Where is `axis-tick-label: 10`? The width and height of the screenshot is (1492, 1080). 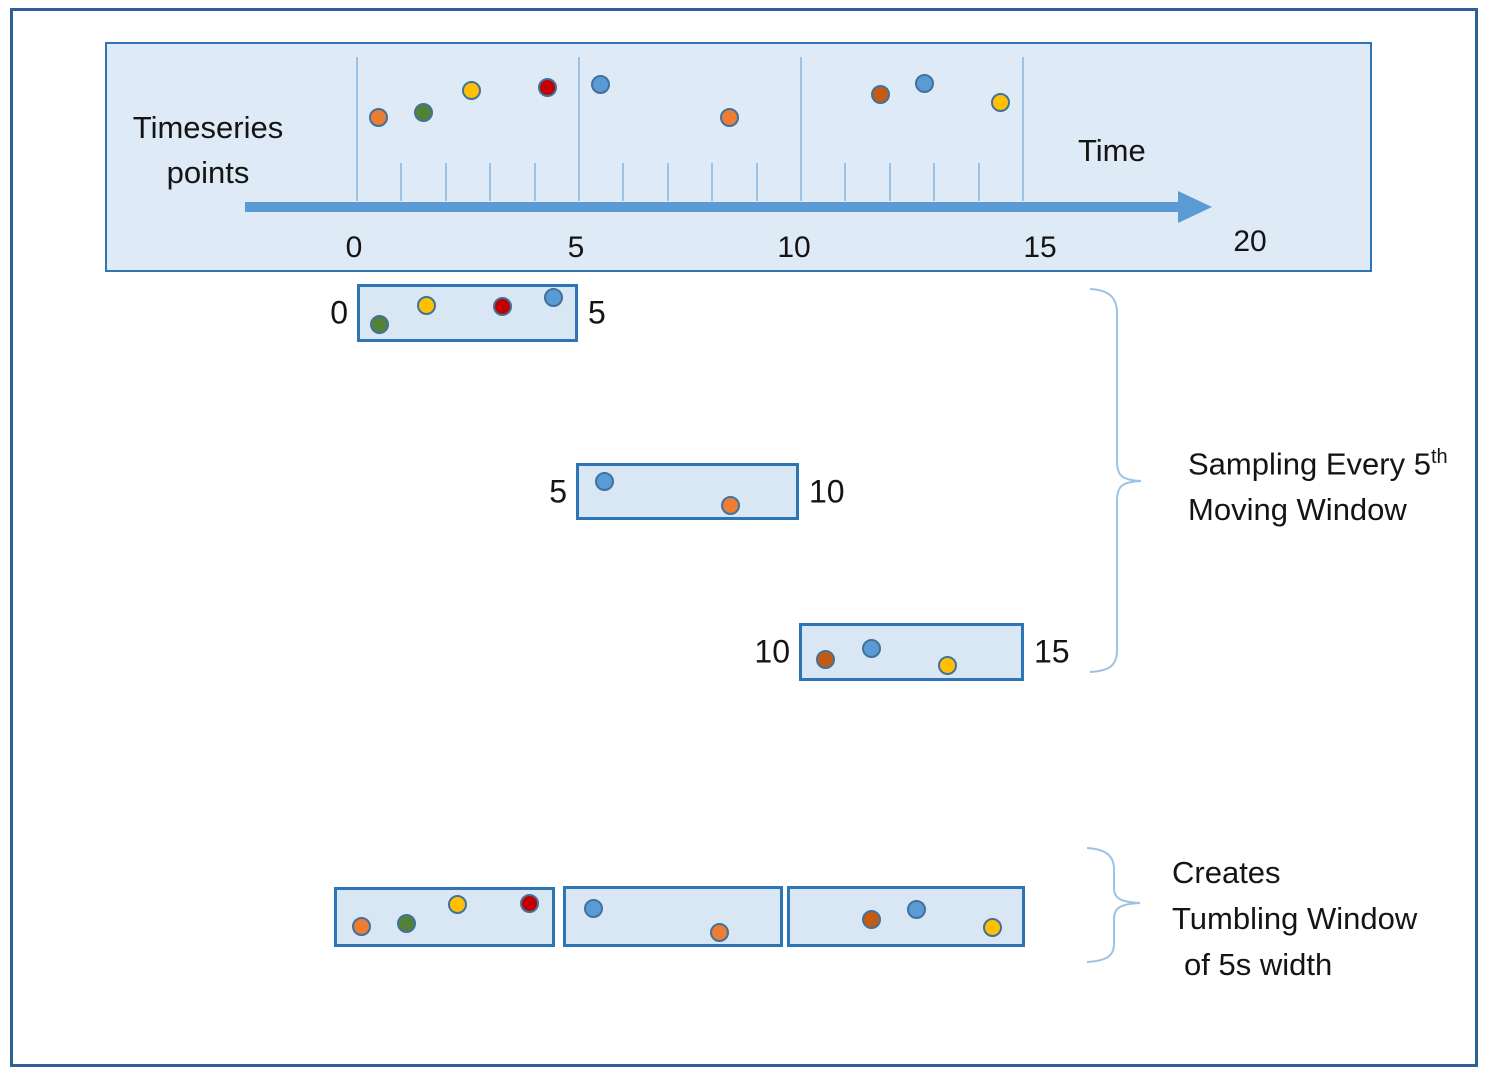
axis-tick-label: 10 is located at coordinates (794, 247).